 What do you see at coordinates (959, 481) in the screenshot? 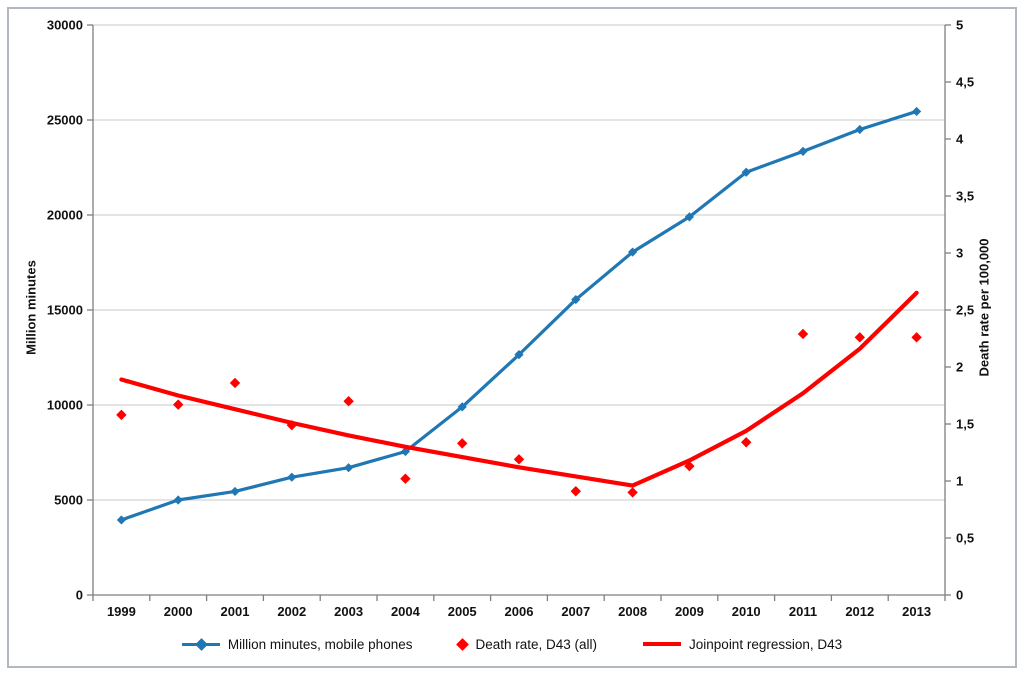
I see `right-axis-tick-label: 1` at bounding box center [959, 481].